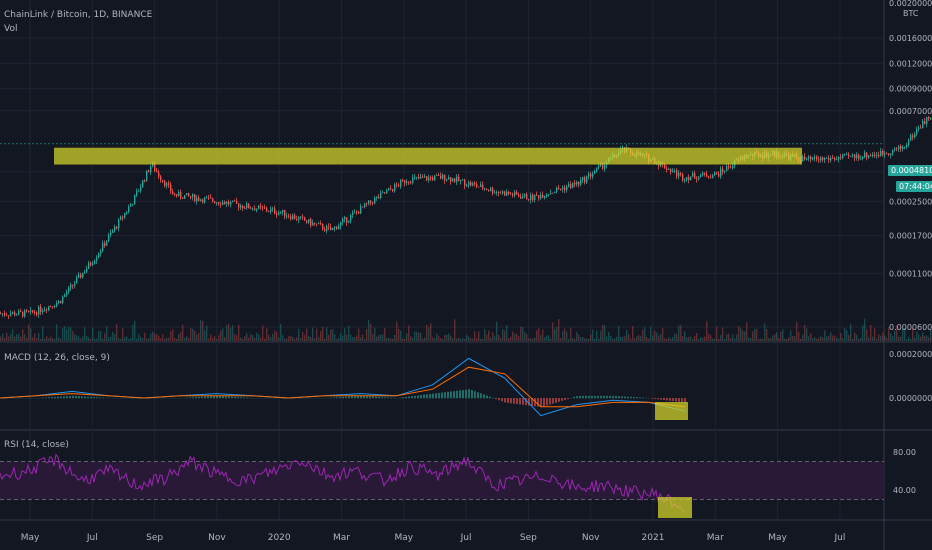  Describe the element at coordinates (92, 538) in the screenshot. I see `time-tick-label: Jul` at that location.